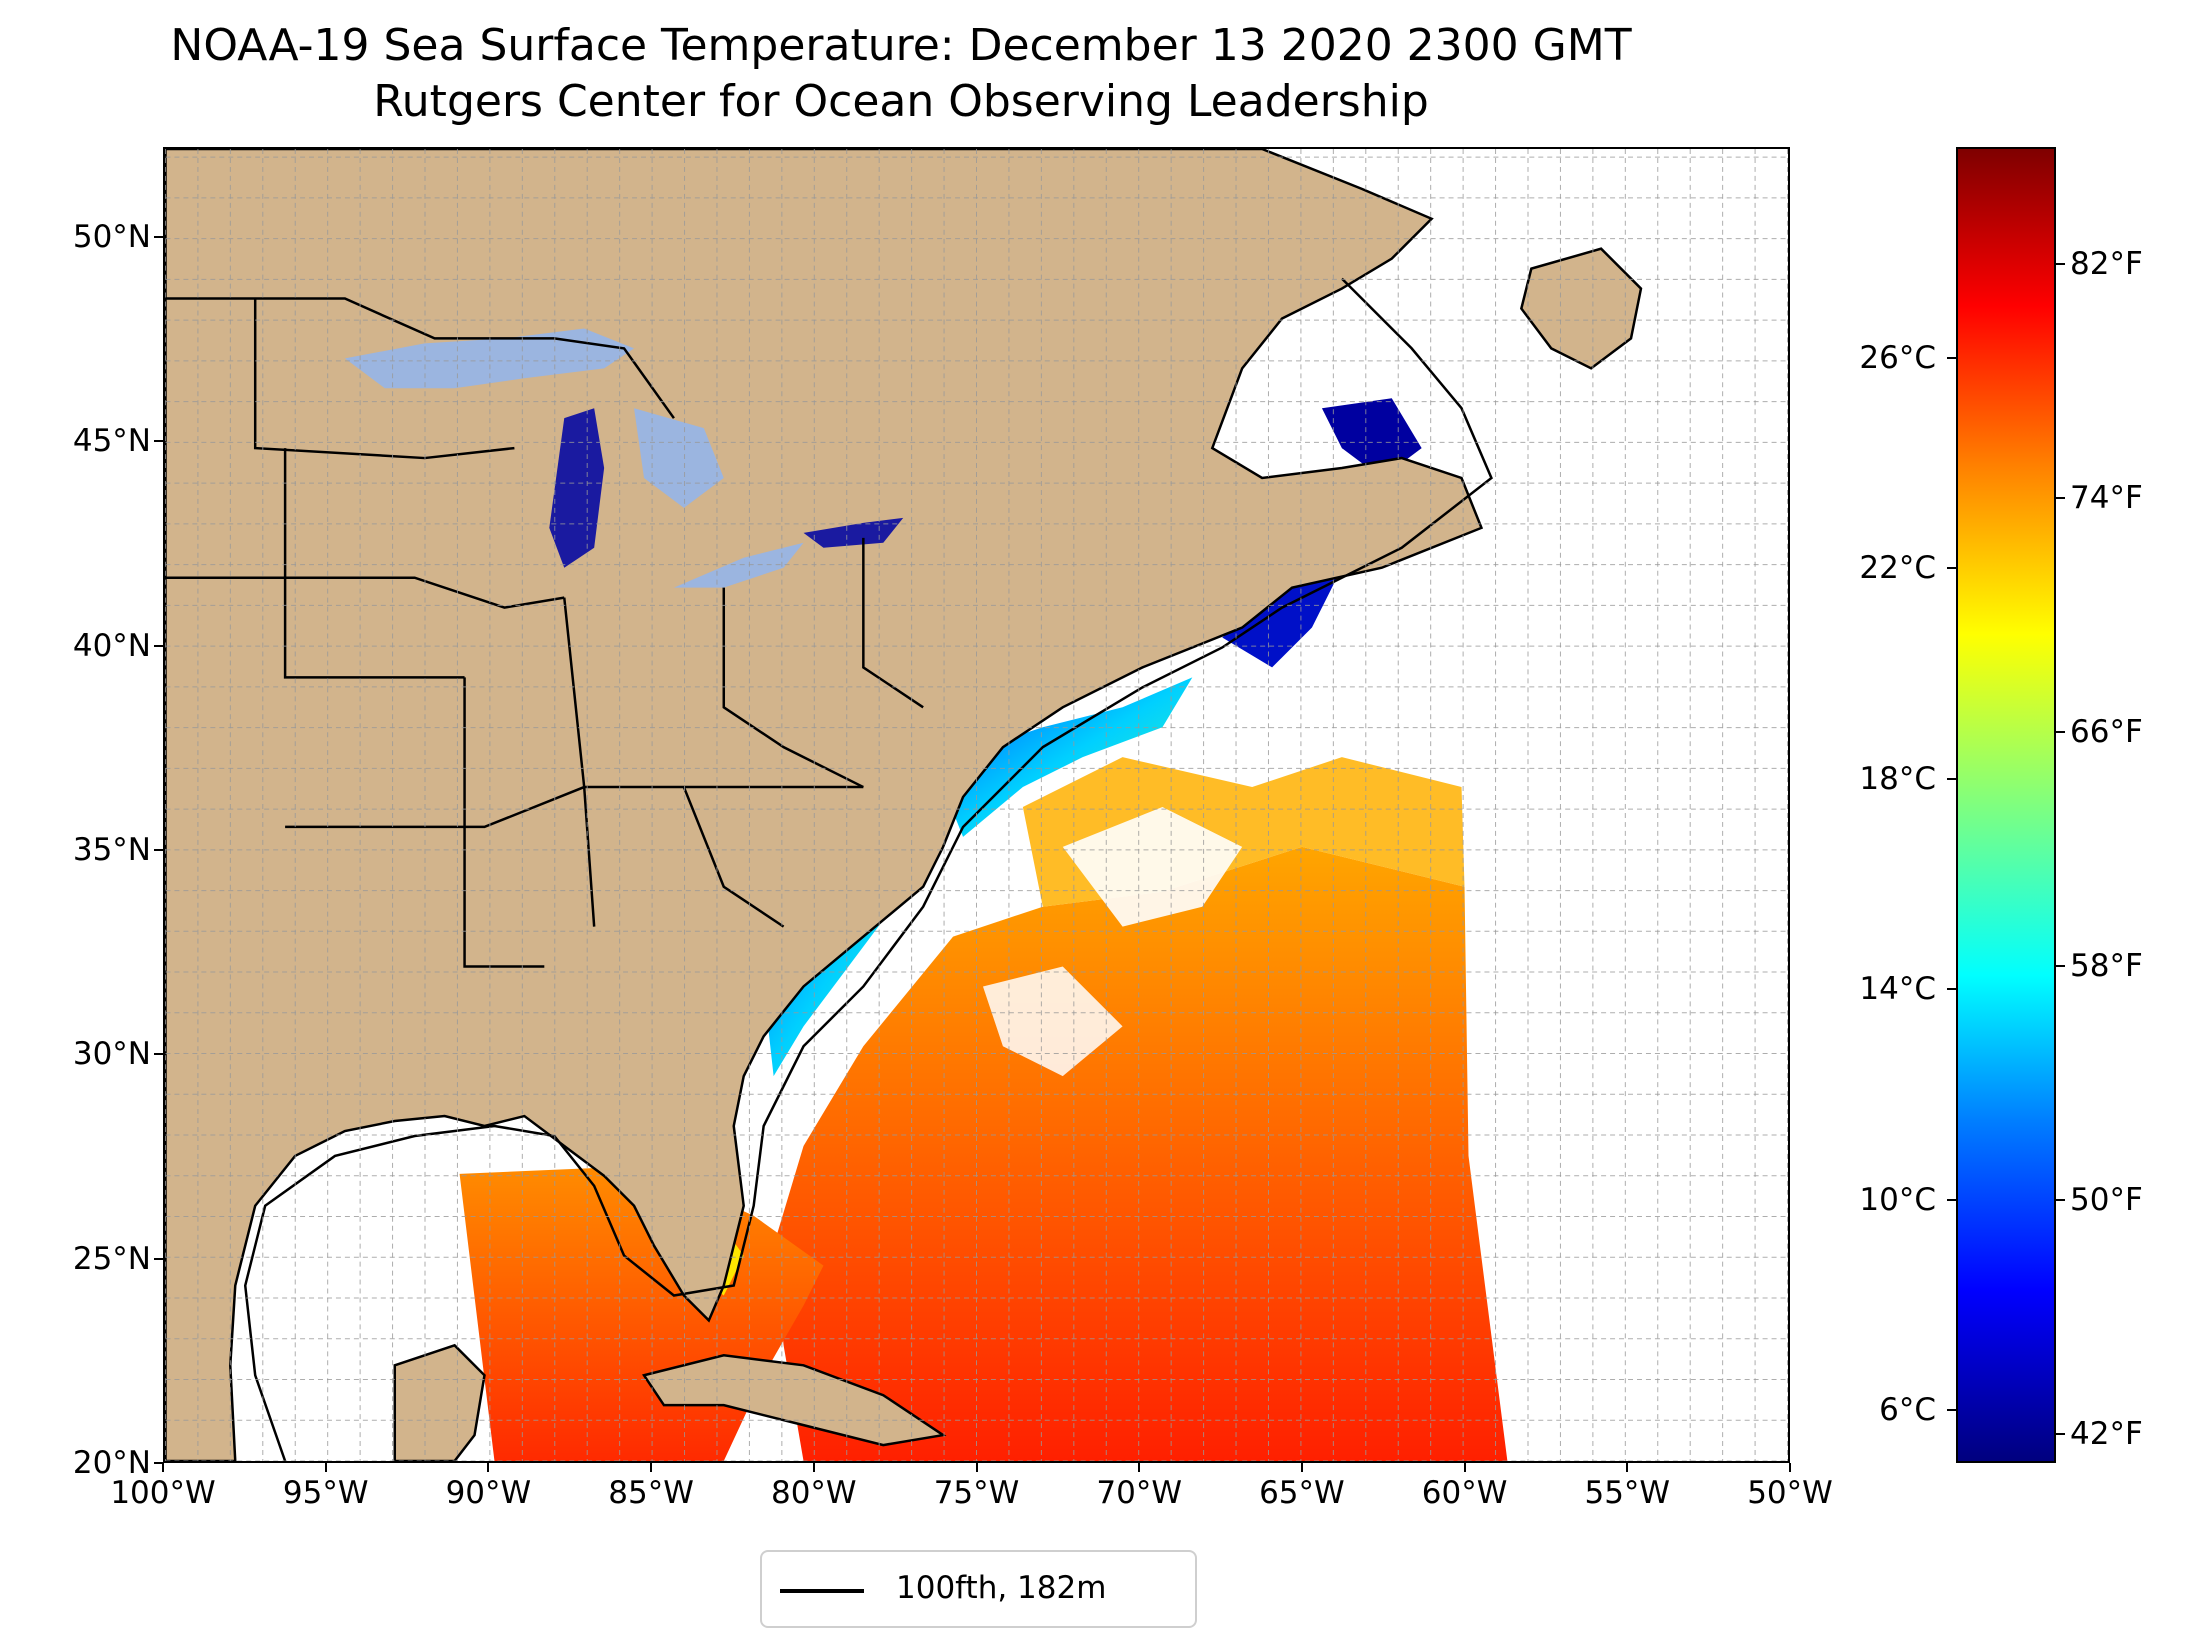  What do you see at coordinates (2106, 497) in the screenshot?
I see `colorbar-fahrenheit-label: 74°F` at bounding box center [2106, 497].